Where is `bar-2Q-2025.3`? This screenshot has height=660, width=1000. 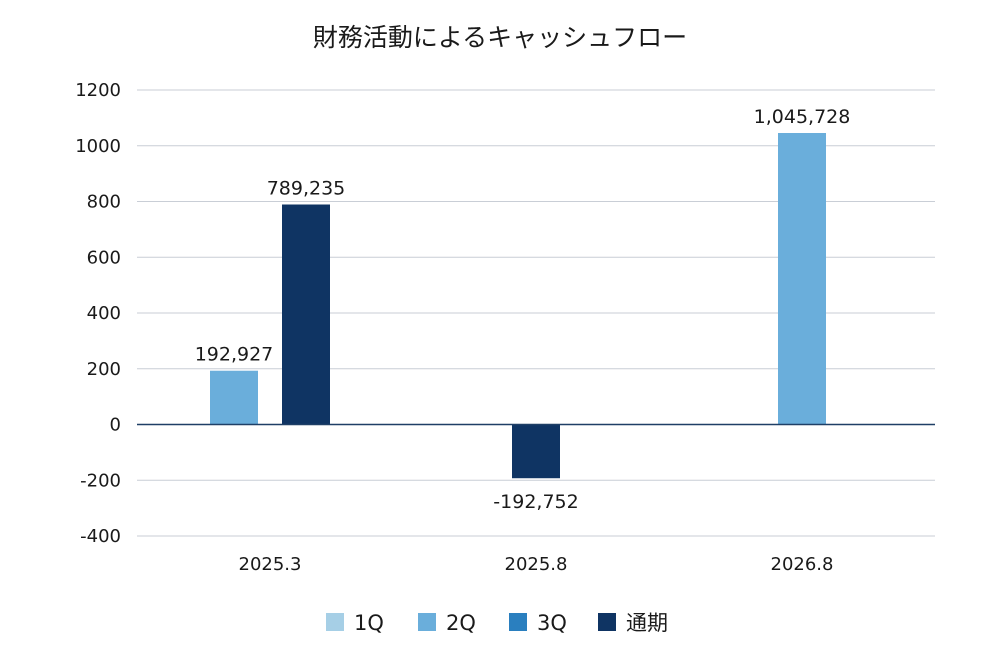 bar-2Q-2025.3 is located at coordinates (234, 397).